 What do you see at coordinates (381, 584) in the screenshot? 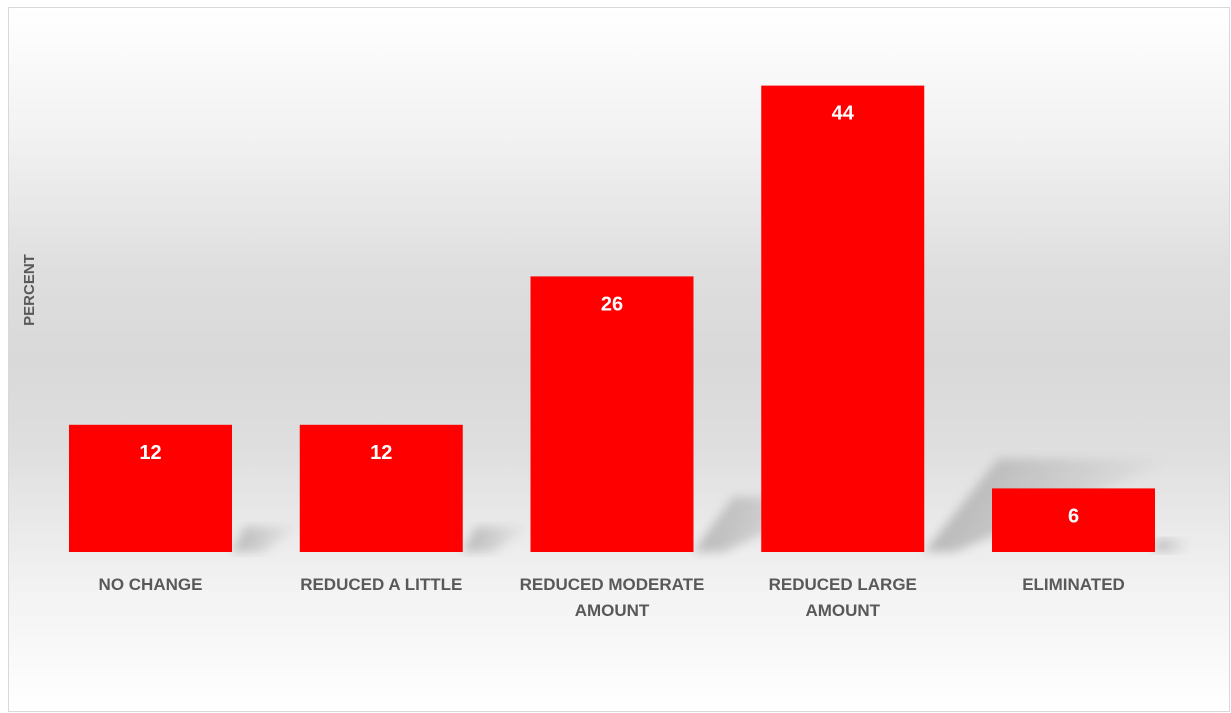
I see `category-label: REDUCED A LITTLE` at bounding box center [381, 584].